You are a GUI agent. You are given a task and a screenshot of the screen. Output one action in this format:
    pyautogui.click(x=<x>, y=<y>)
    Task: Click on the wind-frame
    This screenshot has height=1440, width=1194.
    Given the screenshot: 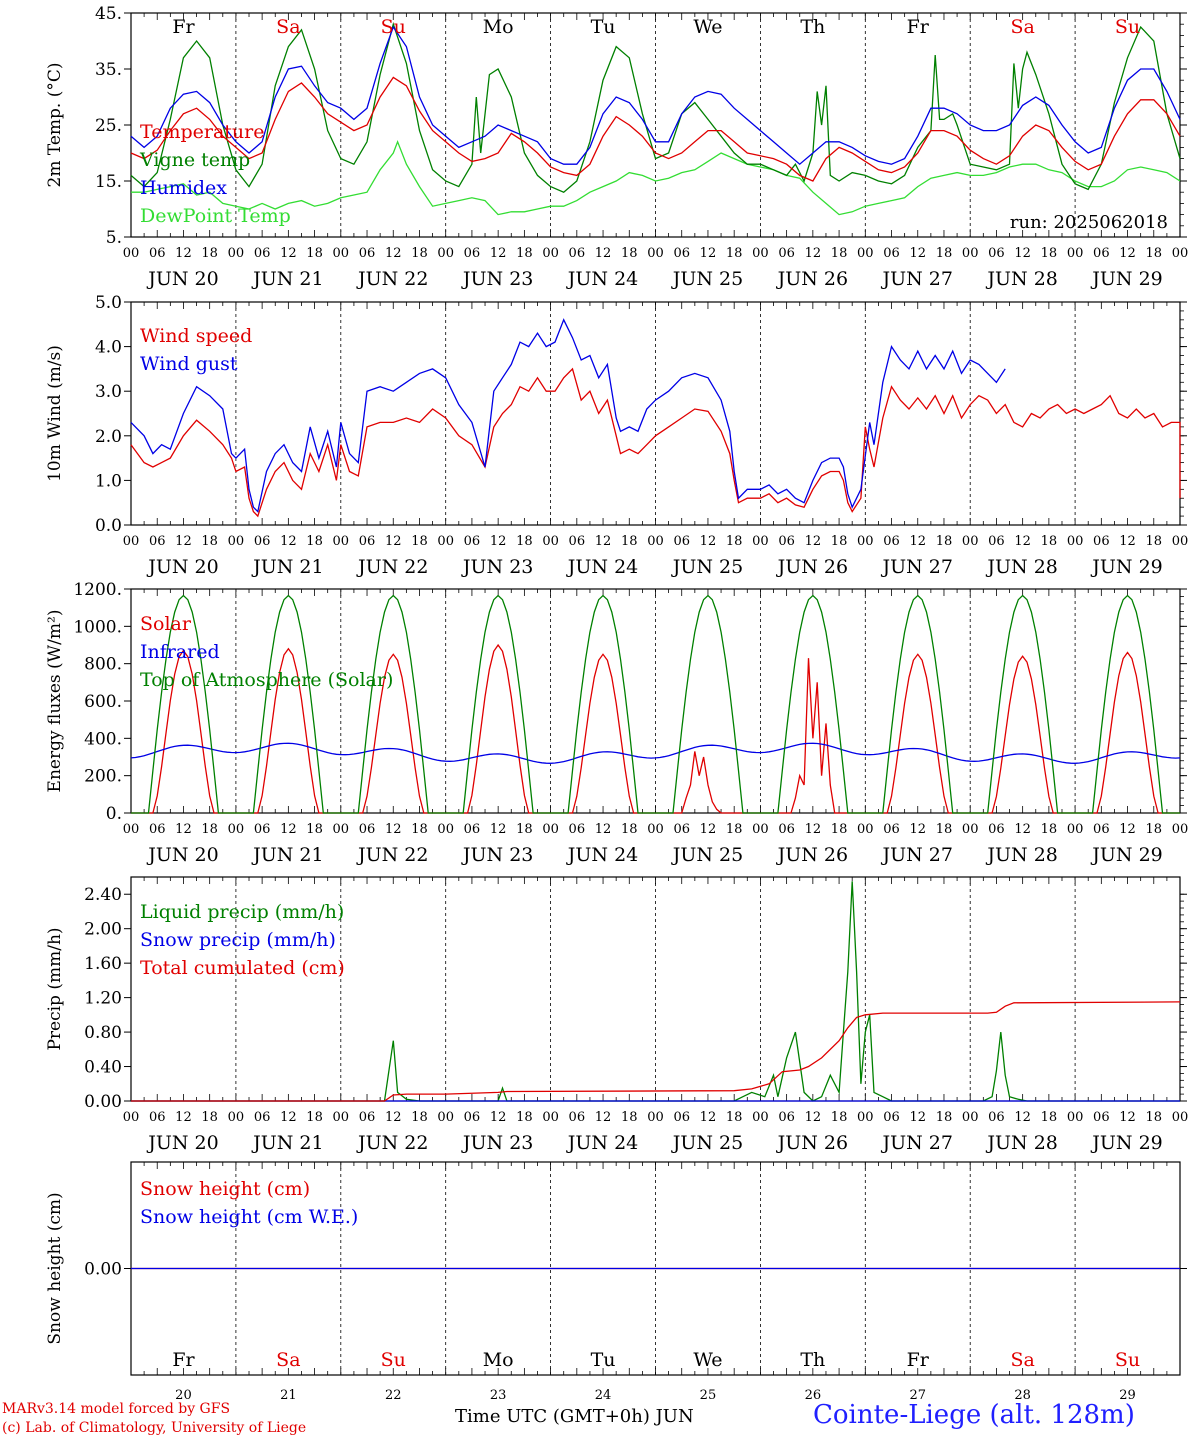 What is the action you would take?
    pyautogui.click(x=655, y=413)
    